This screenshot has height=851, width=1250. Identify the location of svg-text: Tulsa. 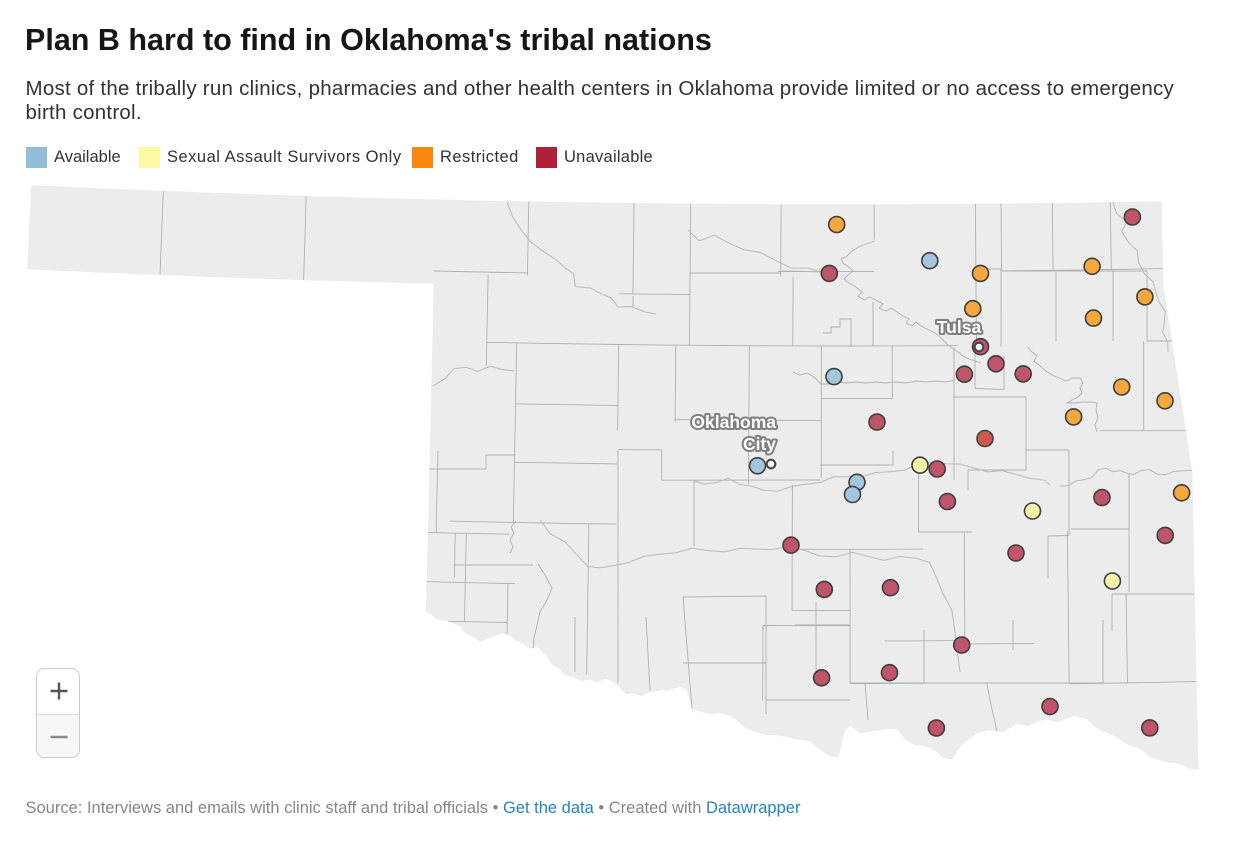
(959, 327).